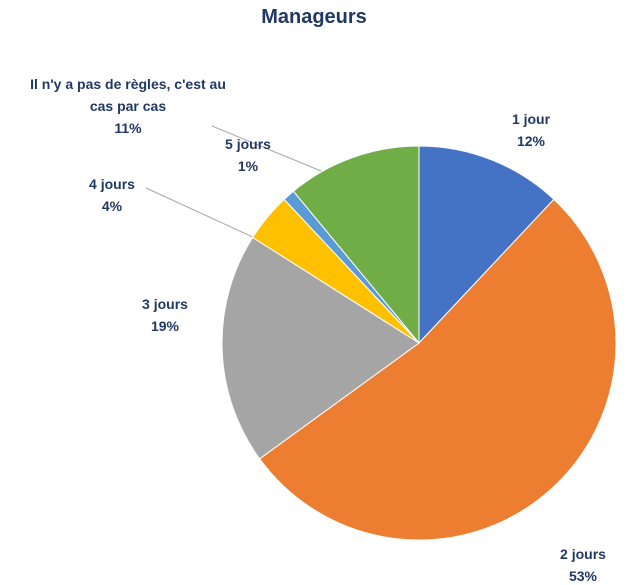 The image size is (628, 585). I want to click on data-label: 1 jour 12%, so click(529, 130).